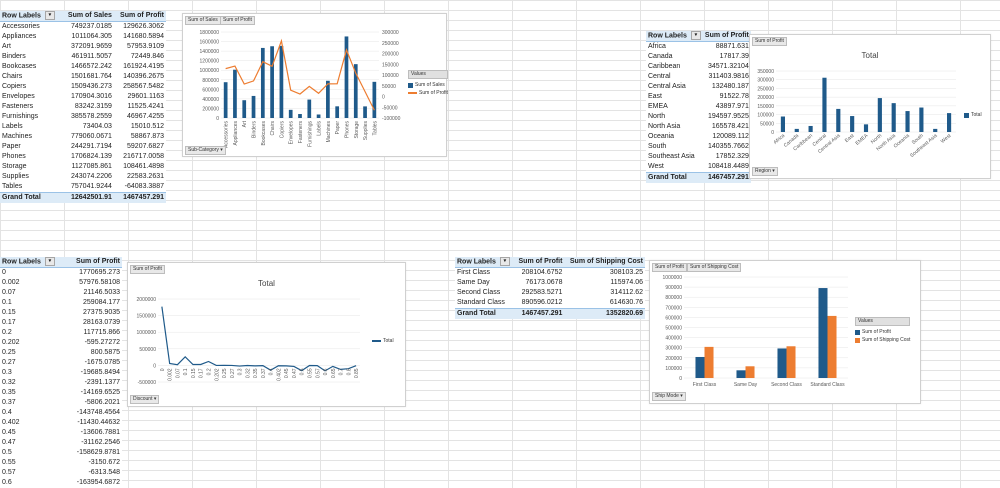 Image resolution: width=1000 pixels, height=488 pixels. Describe the element at coordinates (626, 303) in the screenshot. I see `value-cell: 614630.76` at that location.